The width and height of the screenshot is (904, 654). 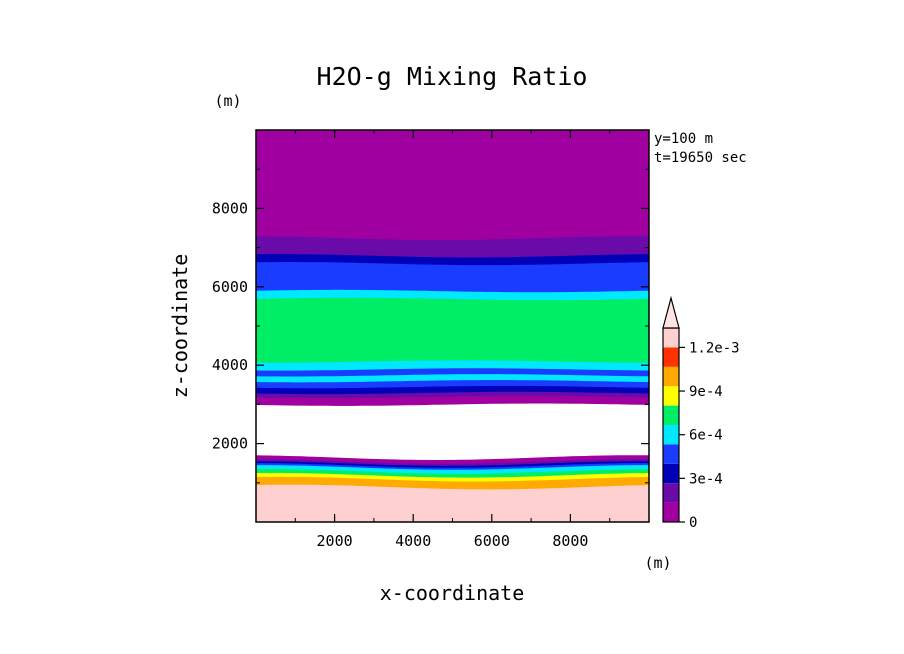 I want to click on colorbar-tick-label: 0, so click(x=693, y=523).